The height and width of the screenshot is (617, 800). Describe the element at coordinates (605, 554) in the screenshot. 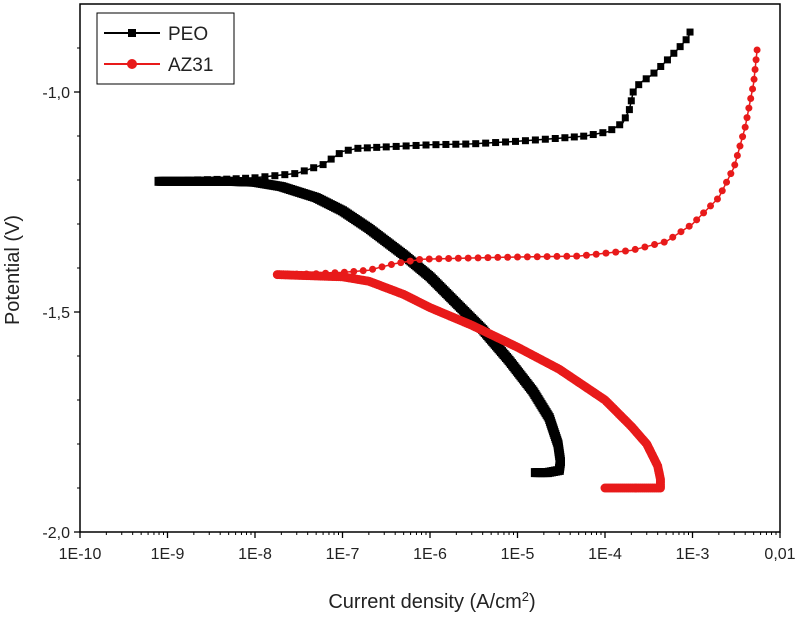

I see `x-tick-label: 1E-4` at that location.